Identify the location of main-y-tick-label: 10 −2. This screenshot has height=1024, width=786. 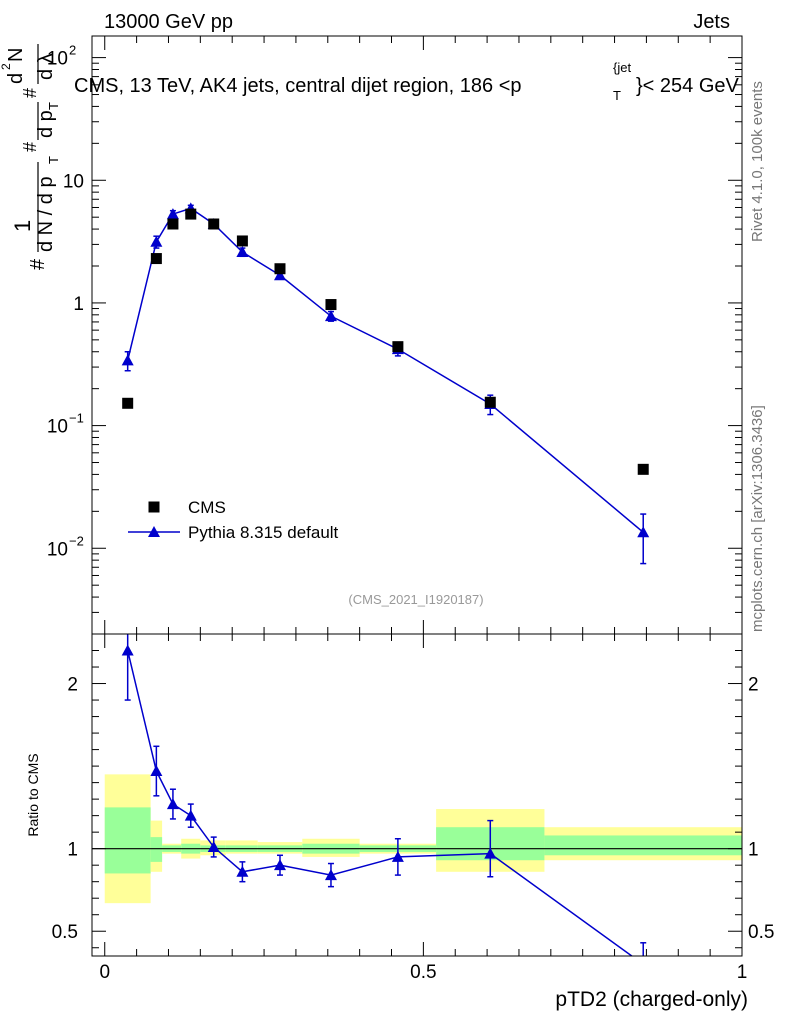
(65, 546).